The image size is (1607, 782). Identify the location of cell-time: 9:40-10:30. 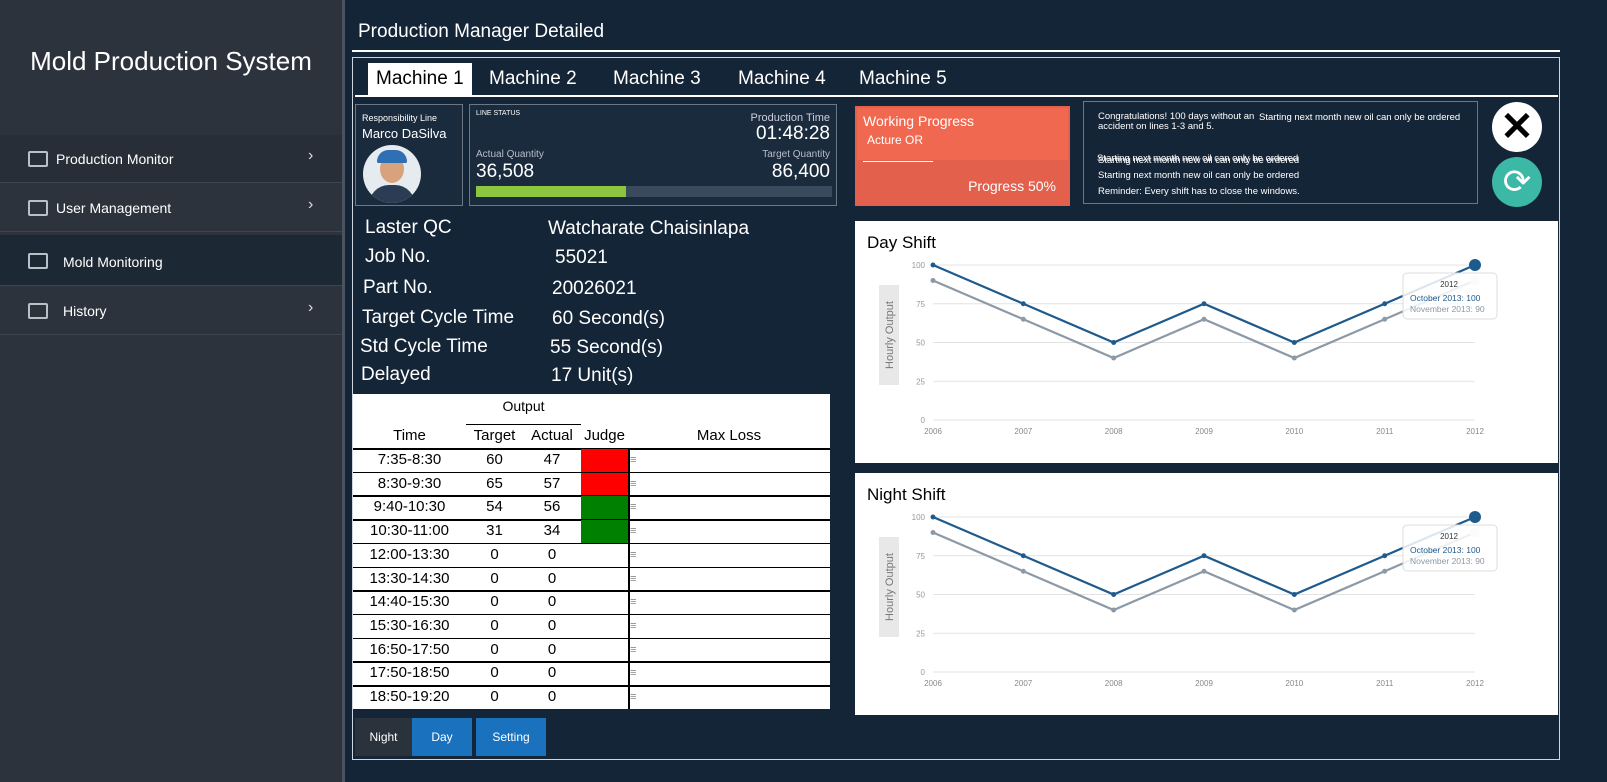
(409, 507).